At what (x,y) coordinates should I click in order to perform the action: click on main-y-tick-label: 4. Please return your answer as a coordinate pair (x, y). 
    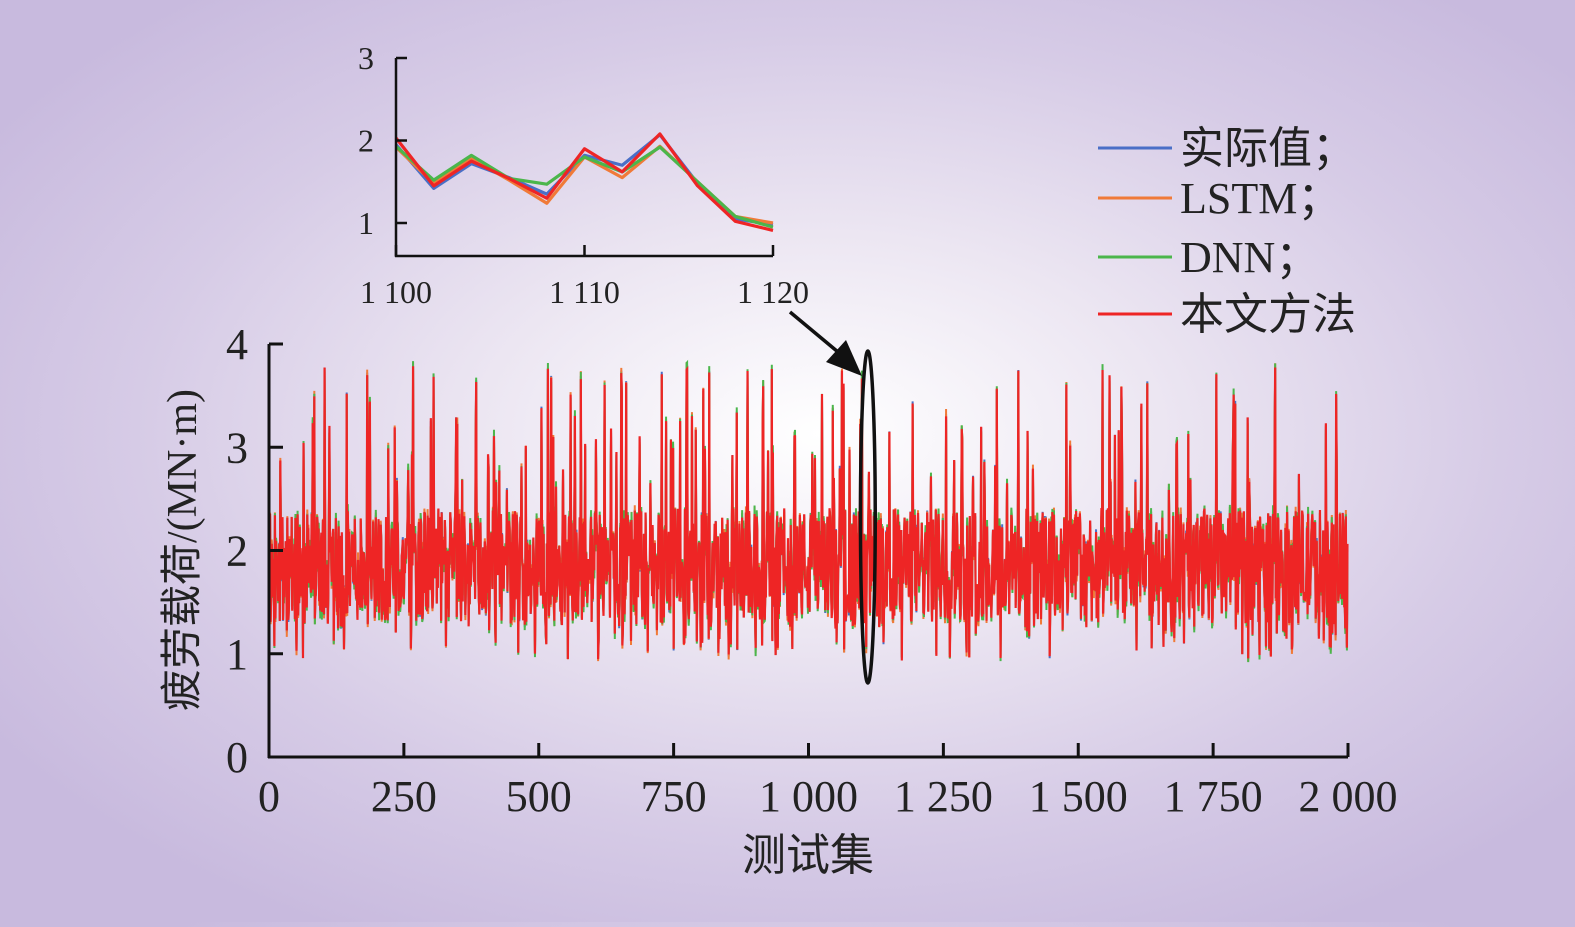
    Looking at the image, I should click on (237, 344).